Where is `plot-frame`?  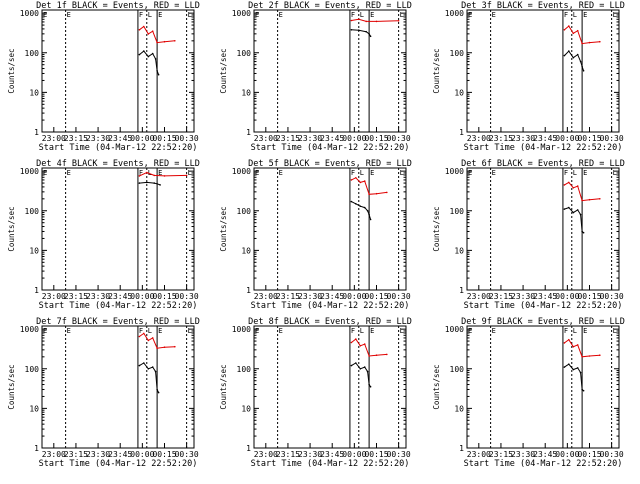
plot-frame is located at coordinates (543, 71).